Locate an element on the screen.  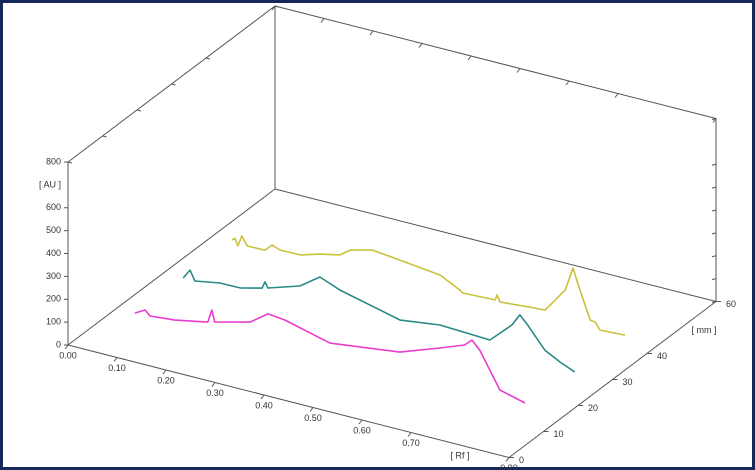
z-tick-label: 0 is located at coordinates (521, 460).